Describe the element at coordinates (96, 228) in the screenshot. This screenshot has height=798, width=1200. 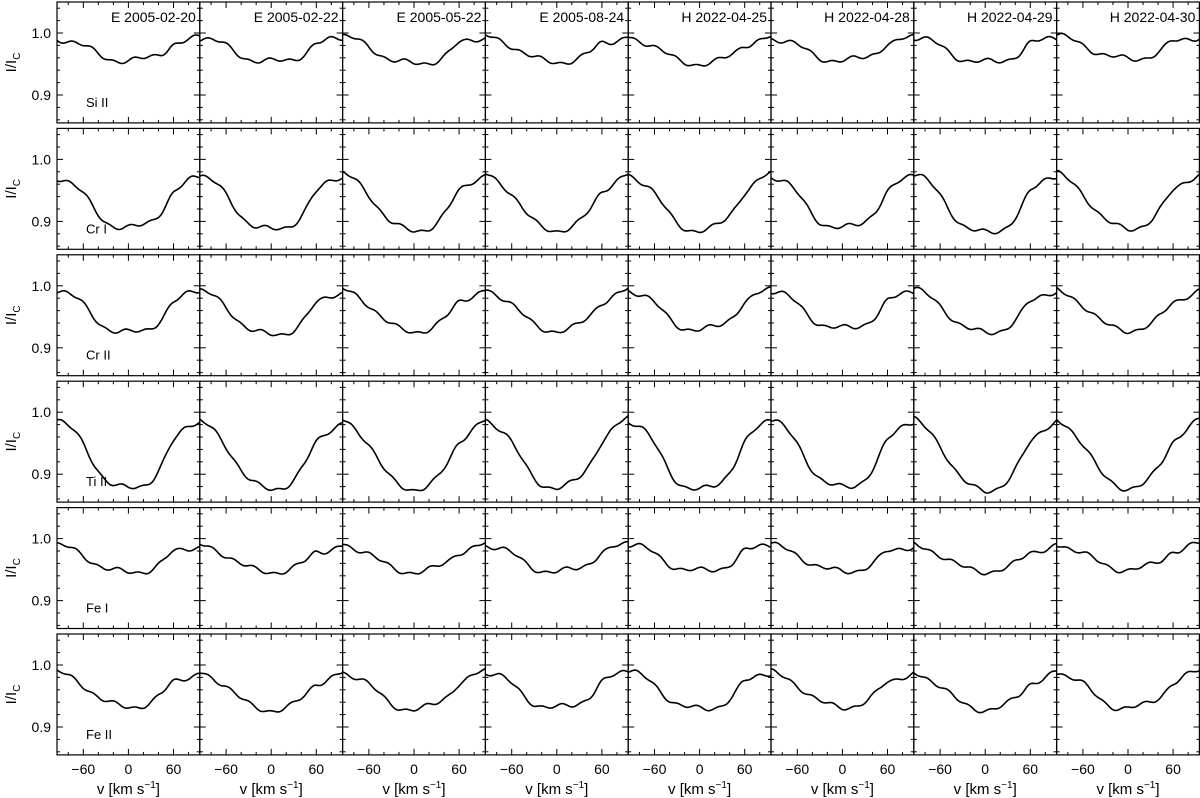
I see `species-label: Cr I` at that location.